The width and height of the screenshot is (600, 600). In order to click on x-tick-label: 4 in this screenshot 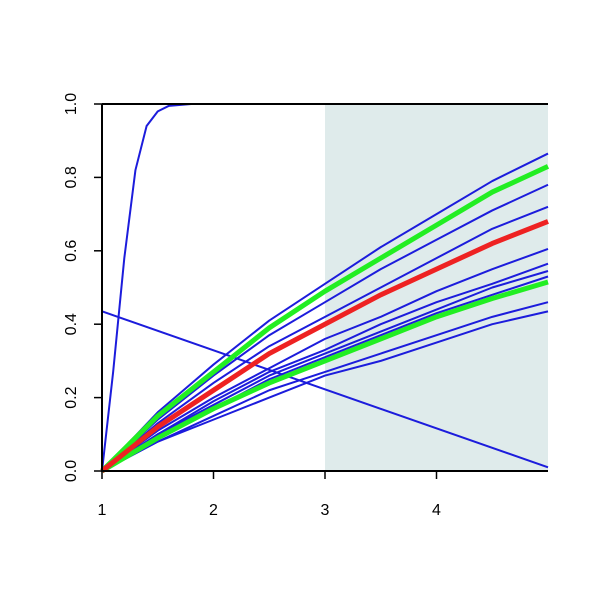, I will do `click(436, 510)`.